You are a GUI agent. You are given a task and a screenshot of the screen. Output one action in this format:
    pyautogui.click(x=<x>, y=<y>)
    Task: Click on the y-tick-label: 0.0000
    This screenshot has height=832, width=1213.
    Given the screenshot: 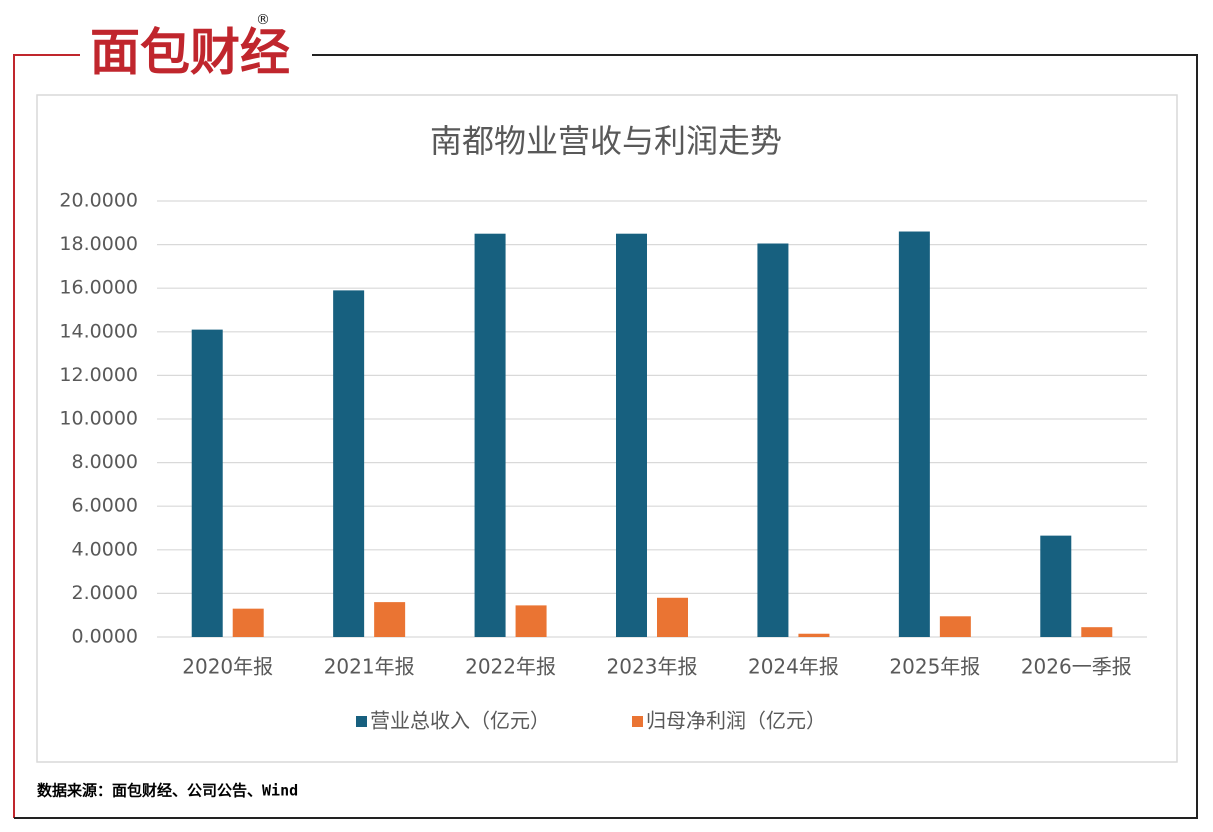 What is the action you would take?
    pyautogui.click(x=105, y=637)
    